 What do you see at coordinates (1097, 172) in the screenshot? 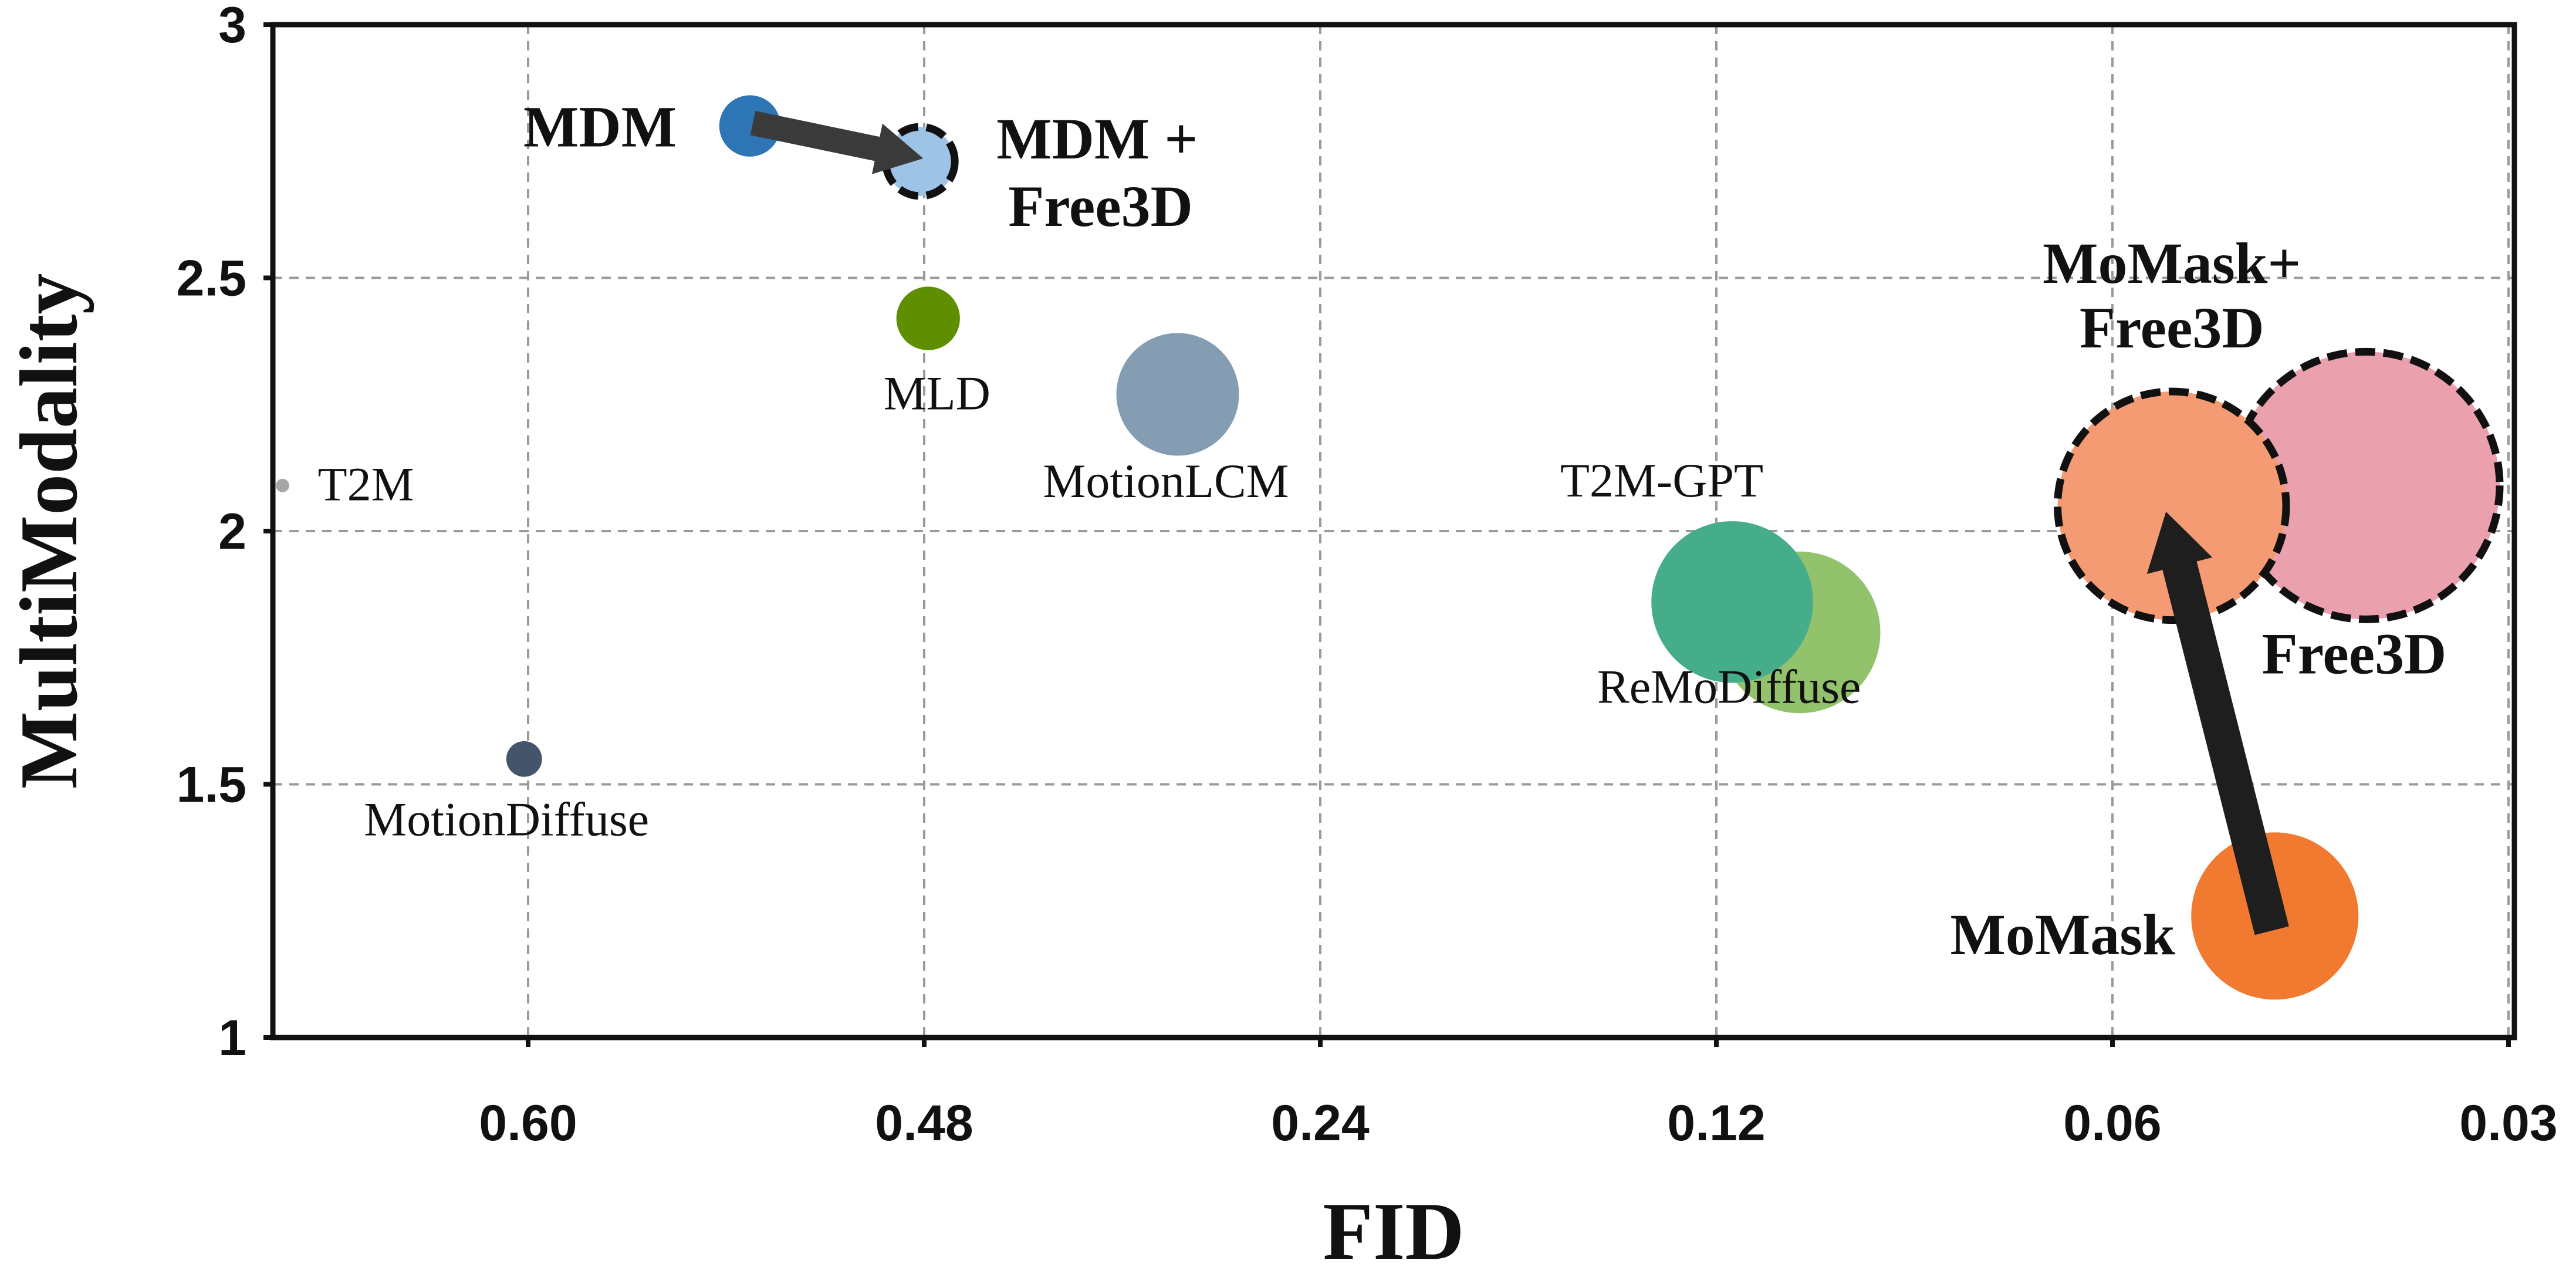
I see `label-mdm-free3d: MDM + Free3D` at bounding box center [1097, 172].